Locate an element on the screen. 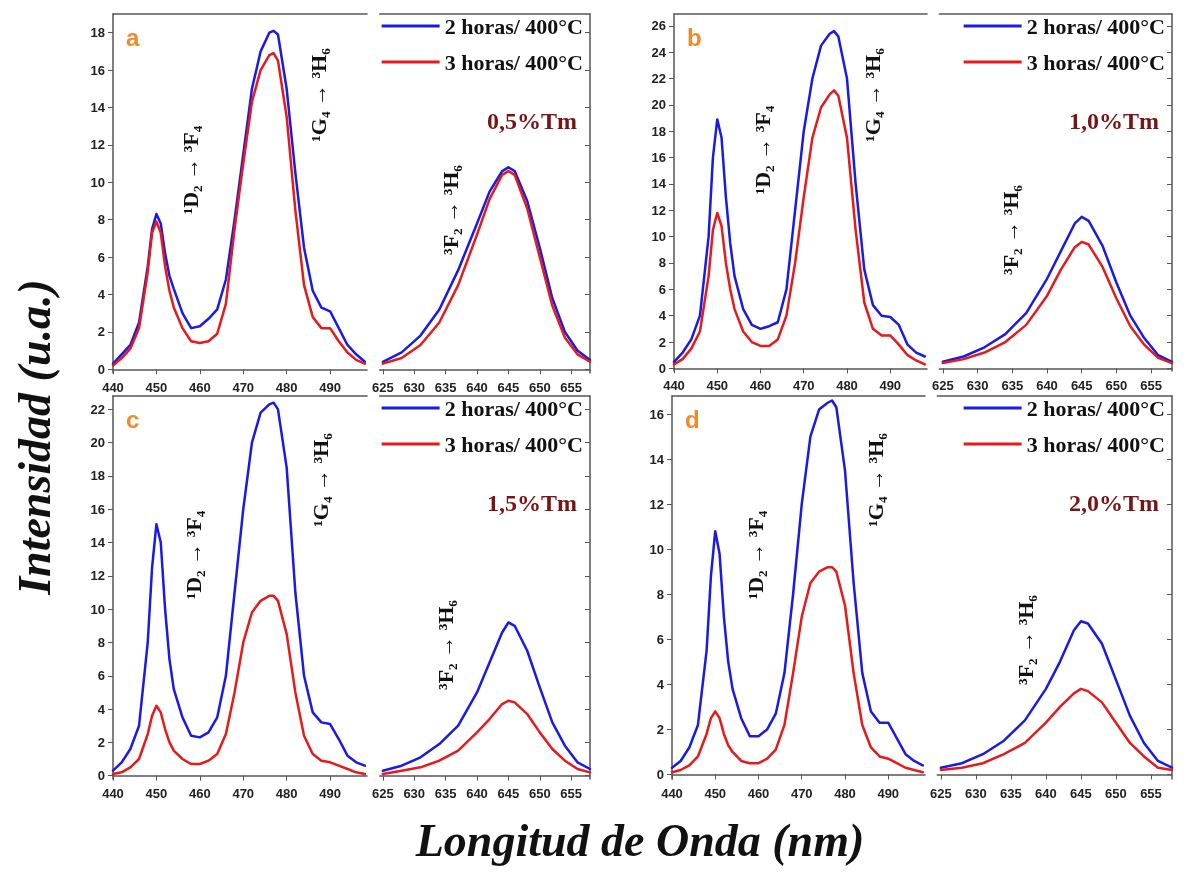 Image resolution: width=1193 pixels, height=875 pixels. chart-title: d is located at coordinates (692, 419).